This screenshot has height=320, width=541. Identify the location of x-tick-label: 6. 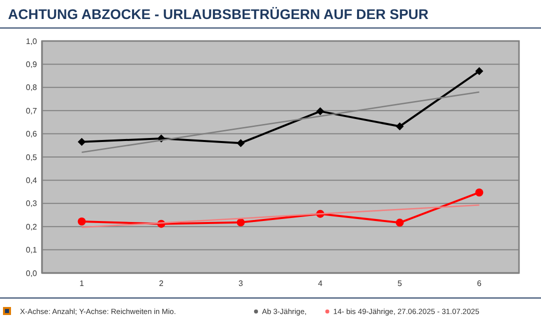
(479, 283).